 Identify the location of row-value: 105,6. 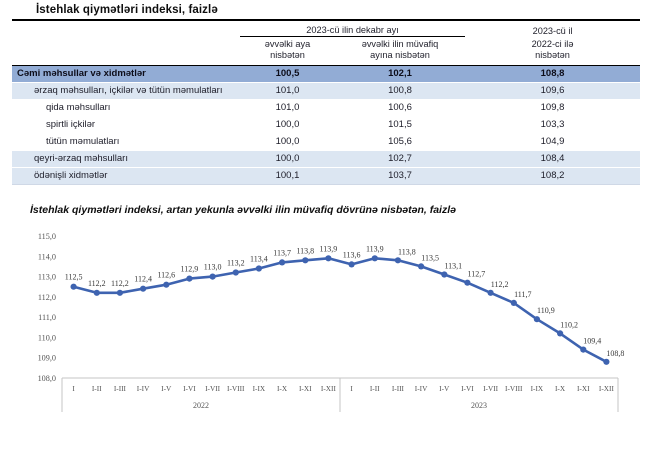
(400, 142).